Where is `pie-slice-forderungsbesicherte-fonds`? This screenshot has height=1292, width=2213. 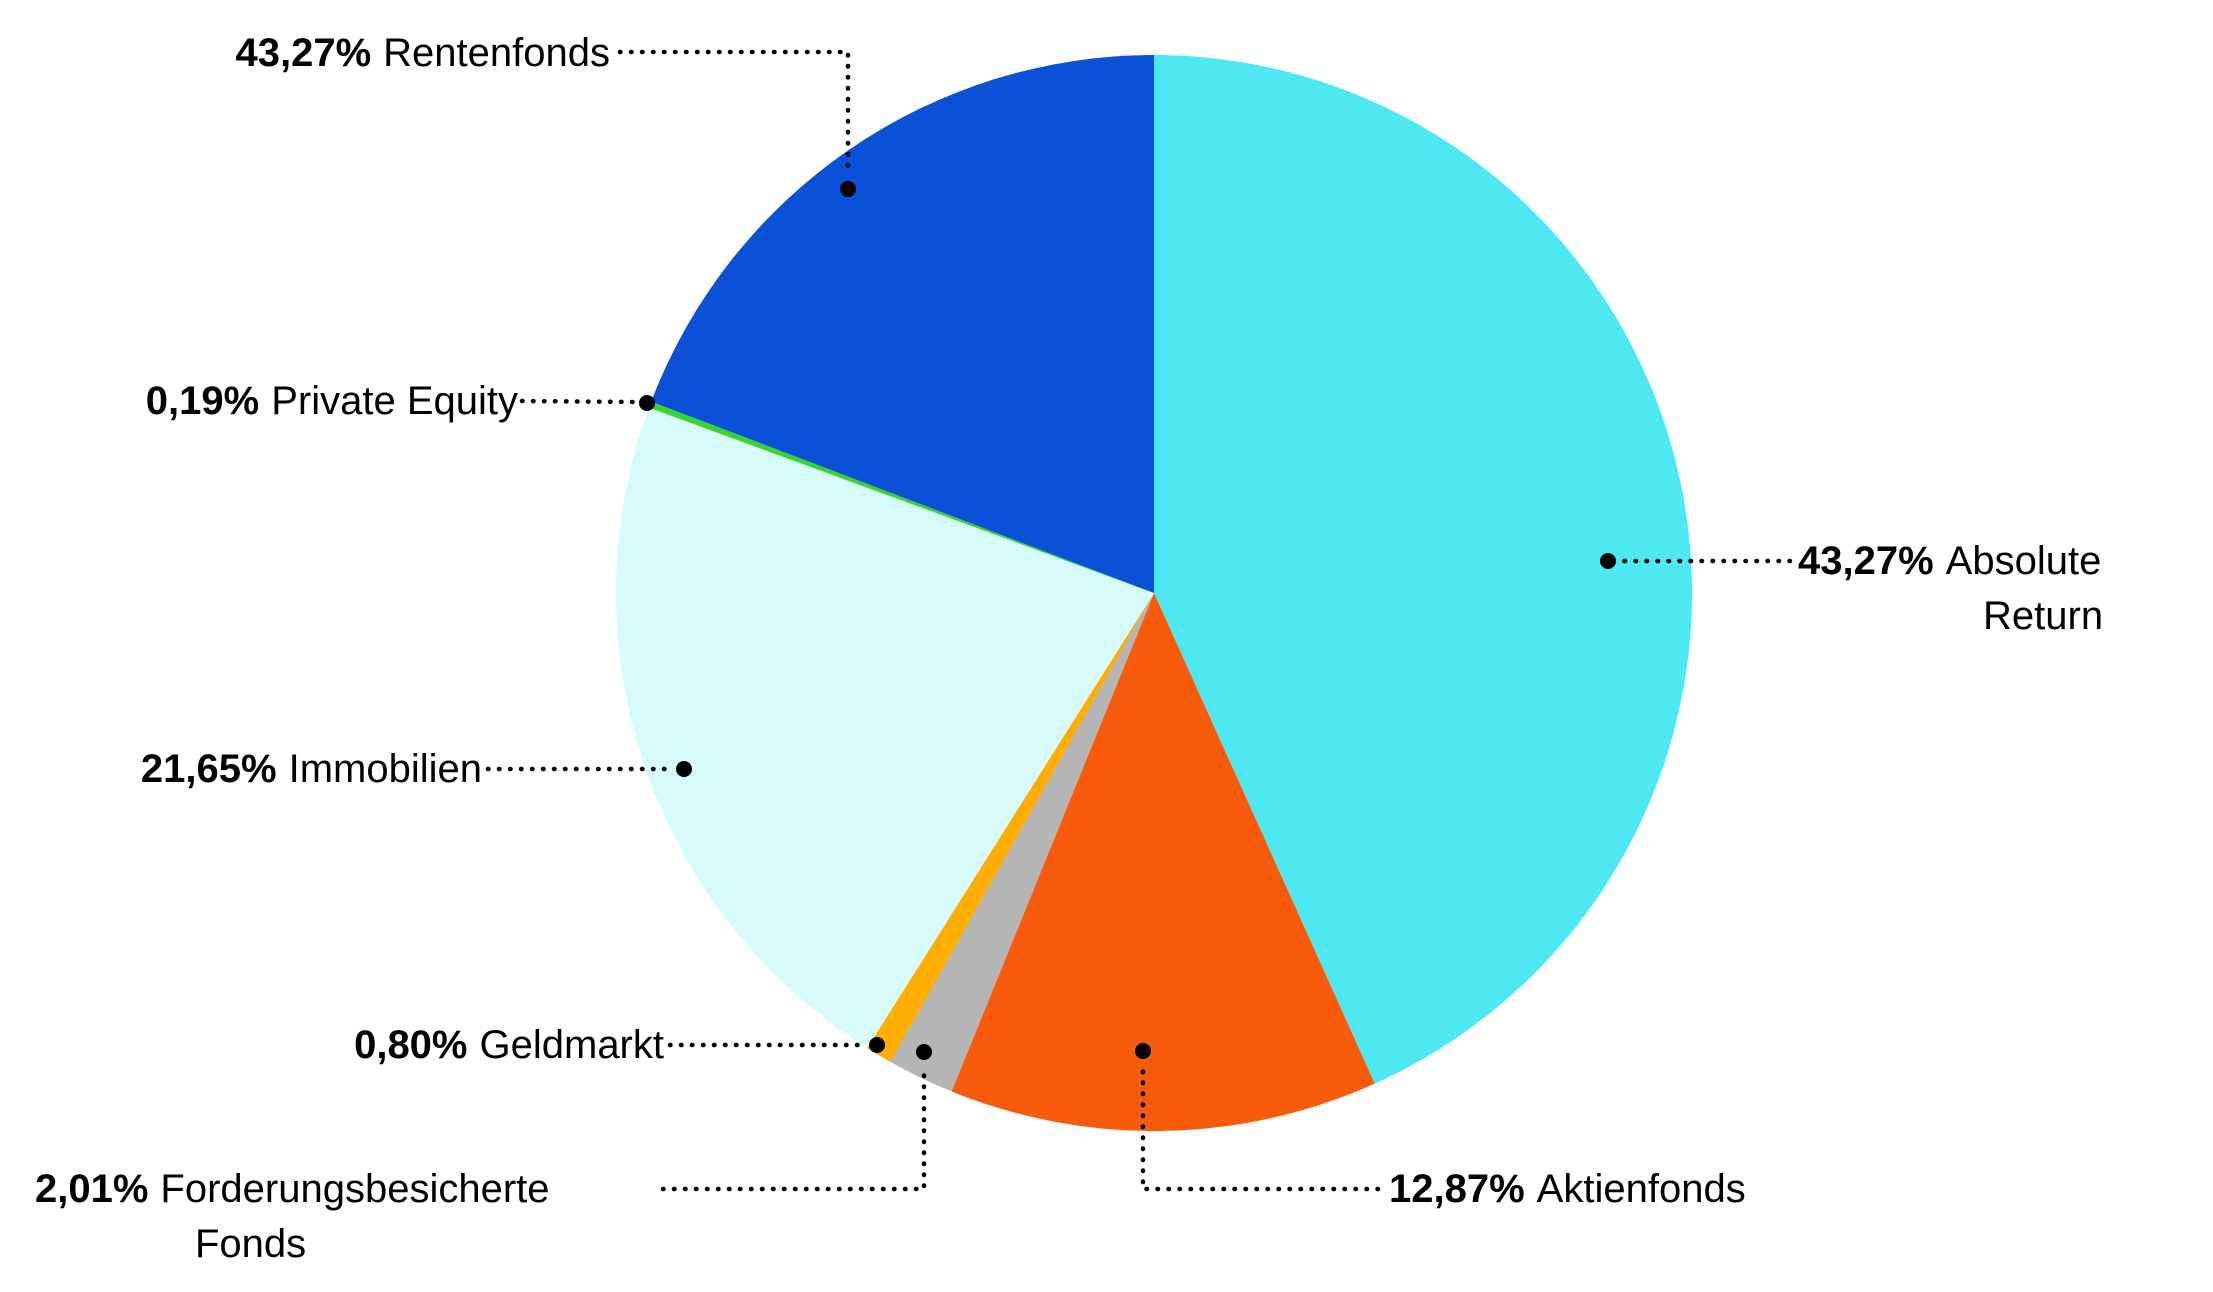 pie-slice-forderungsbesicherte-fonds is located at coordinates (1022, 842).